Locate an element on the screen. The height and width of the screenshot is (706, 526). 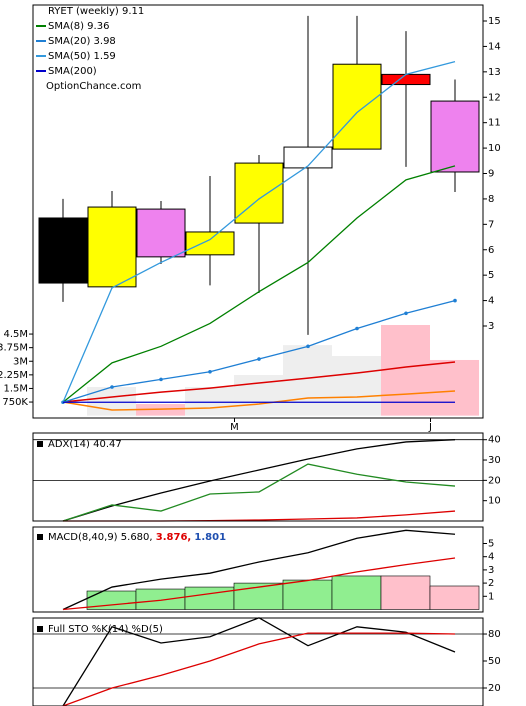
y-tick-label: 3.75M is located at coordinates (14, 348).